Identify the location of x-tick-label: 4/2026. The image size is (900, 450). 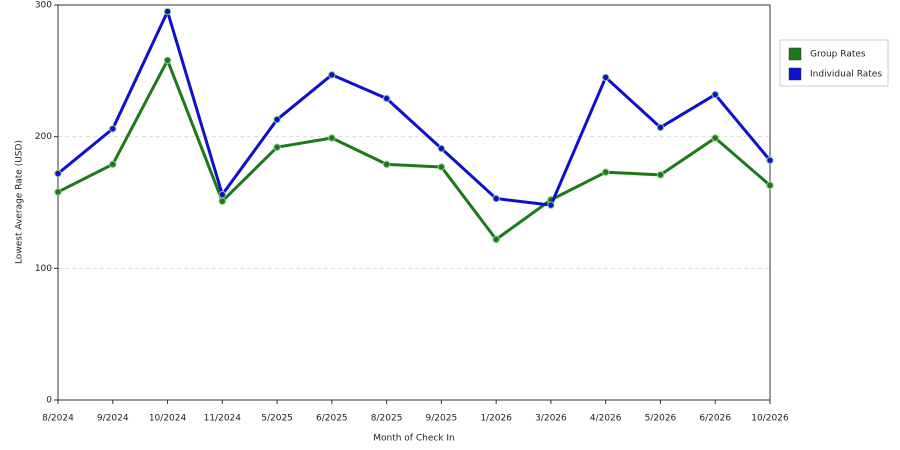
(606, 419).